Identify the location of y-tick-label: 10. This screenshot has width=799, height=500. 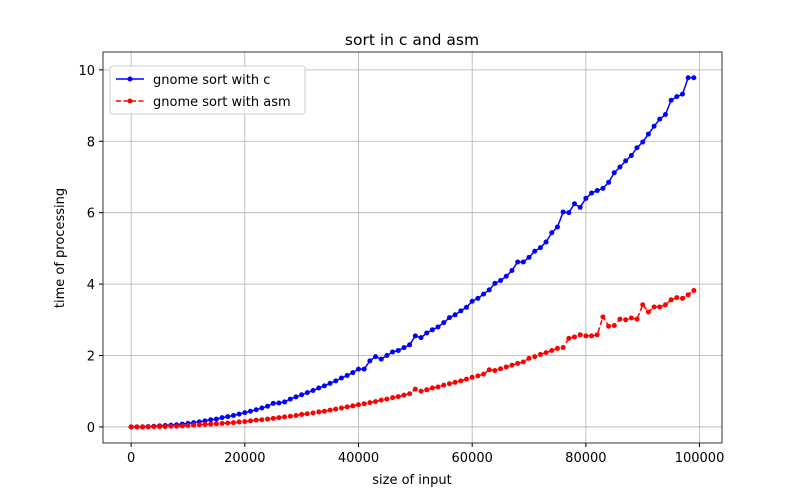
(86, 71).